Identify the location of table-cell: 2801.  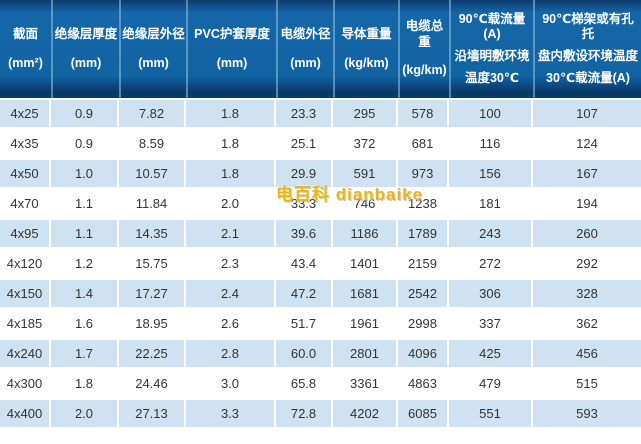
(364, 353).